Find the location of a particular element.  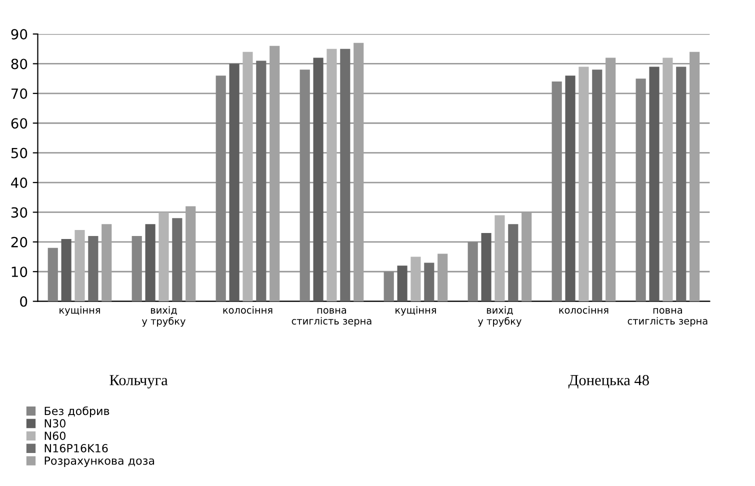

y-tick-label: 60 is located at coordinates (19, 123).